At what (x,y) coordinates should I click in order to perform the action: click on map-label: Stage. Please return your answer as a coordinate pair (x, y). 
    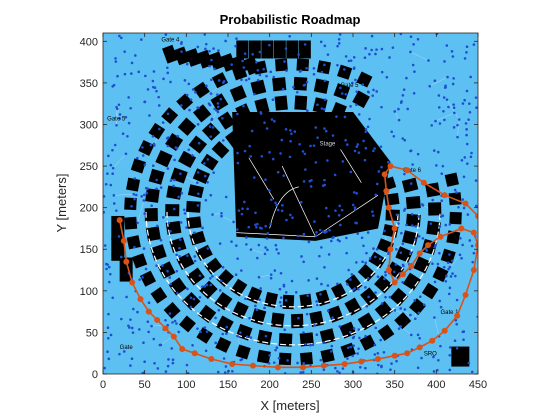
    Looking at the image, I should click on (328, 144).